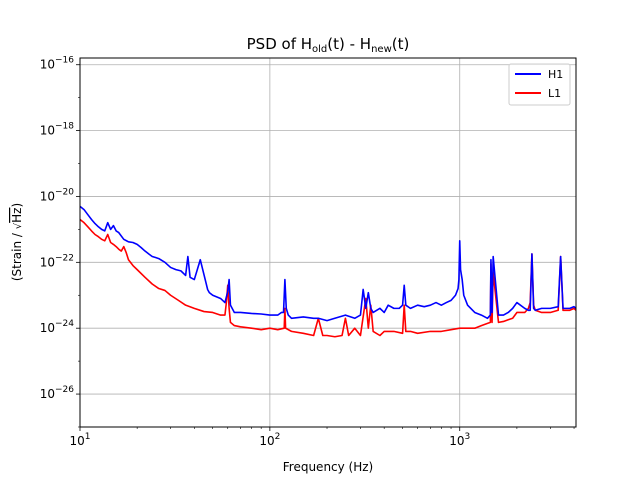 The image size is (640, 480). I want to click on x-axis-label: Frequency (Hz), so click(328, 467).